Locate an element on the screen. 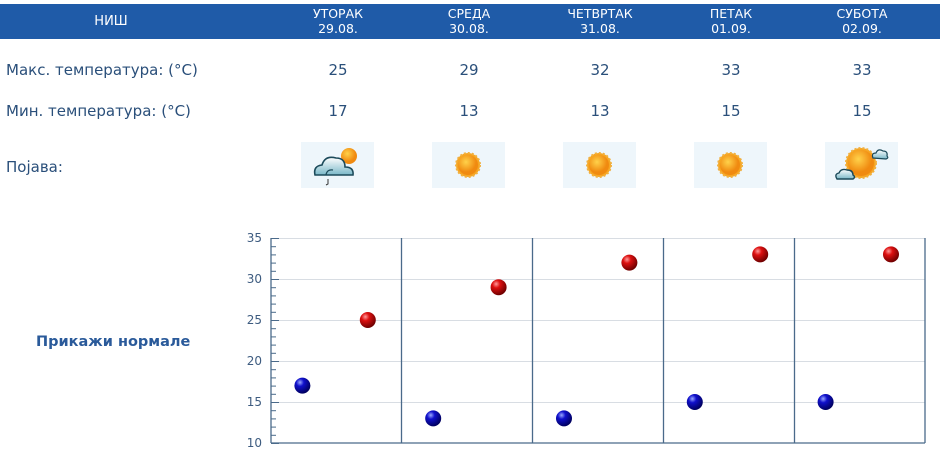  y-tick: 20 is located at coordinates (254, 361).